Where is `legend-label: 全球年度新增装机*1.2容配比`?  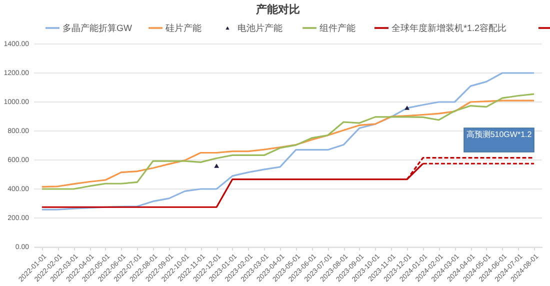 legend-label: 全球年度新增装机*1.2容配比 is located at coordinates (449, 28).